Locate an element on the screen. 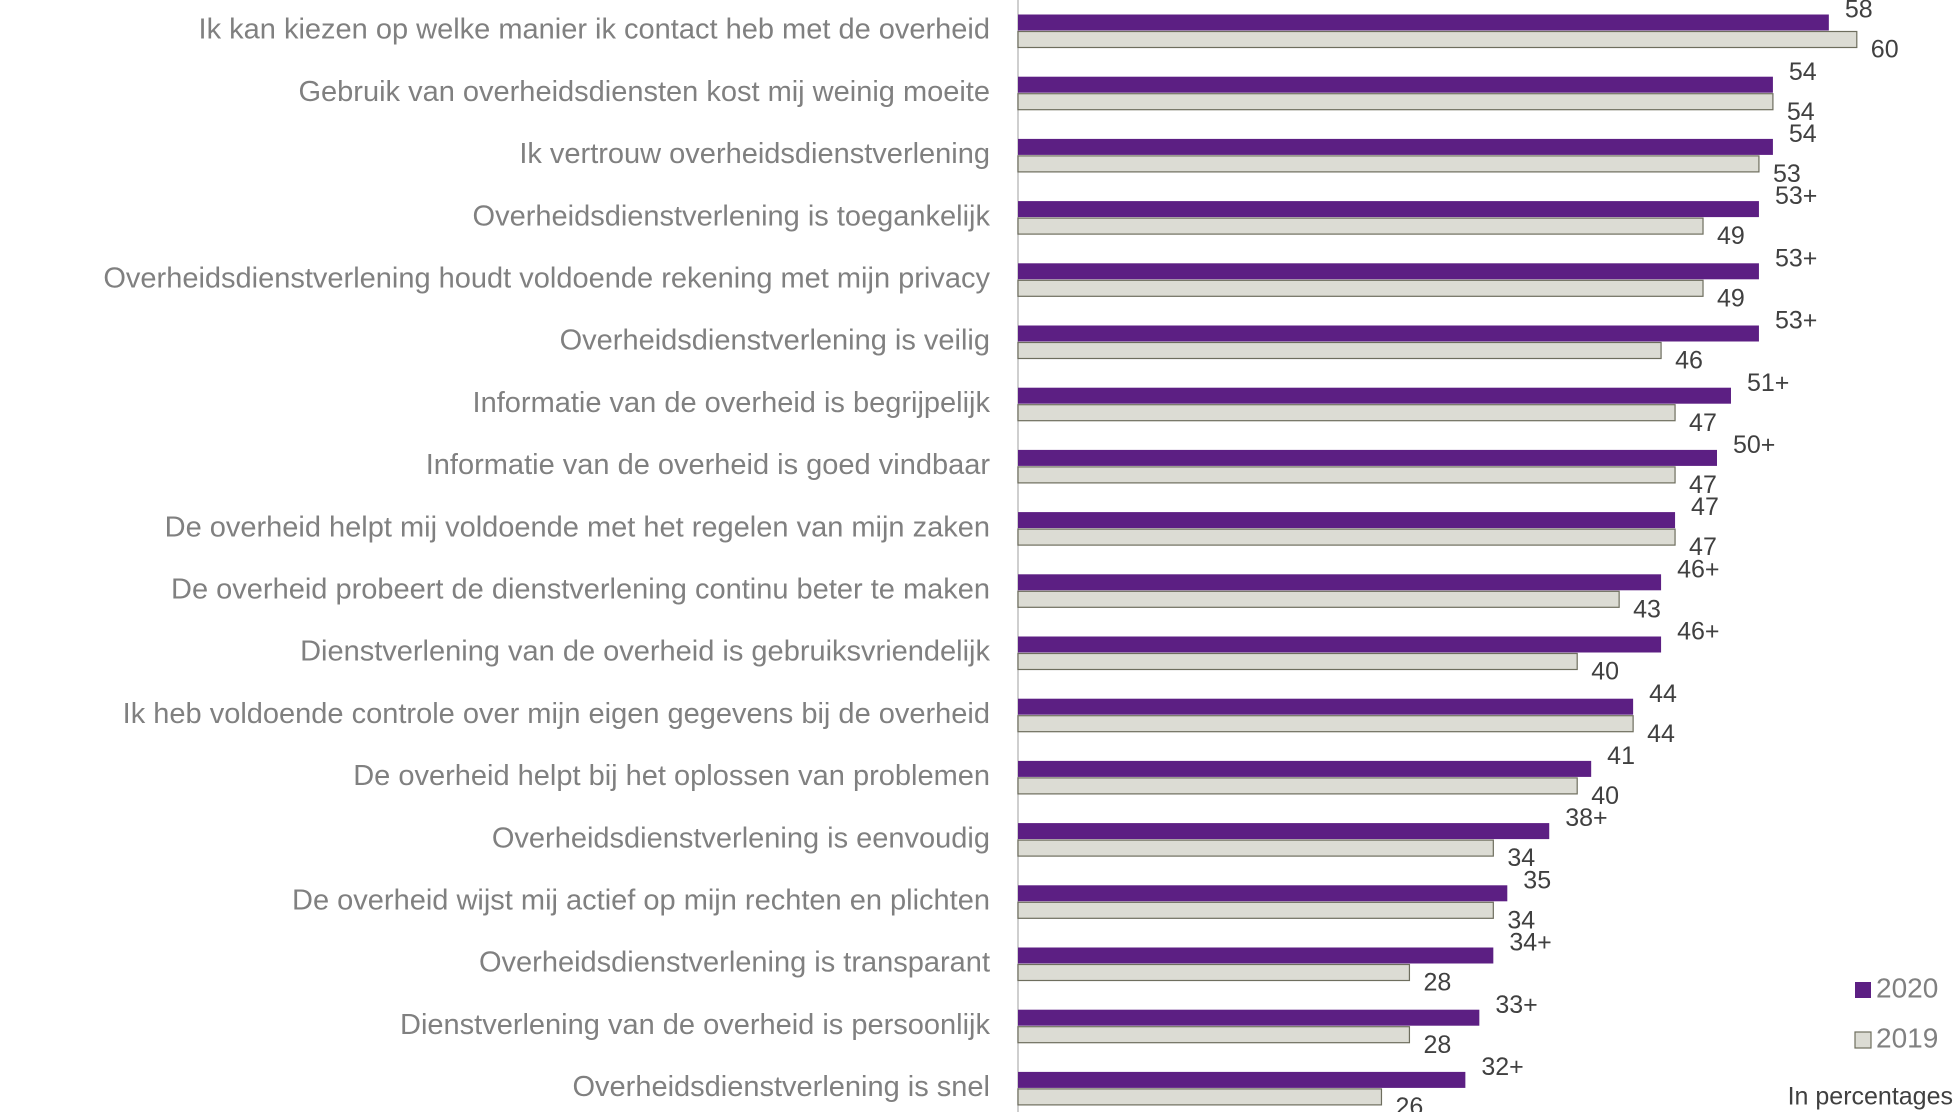  category-label: Overheidsdienstverlening is snel is located at coordinates (782, 1087).